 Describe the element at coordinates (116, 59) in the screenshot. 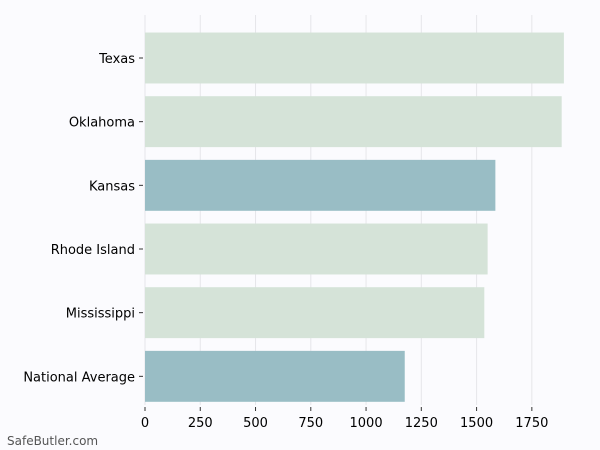

I see `category-label-texas: Texas` at that location.